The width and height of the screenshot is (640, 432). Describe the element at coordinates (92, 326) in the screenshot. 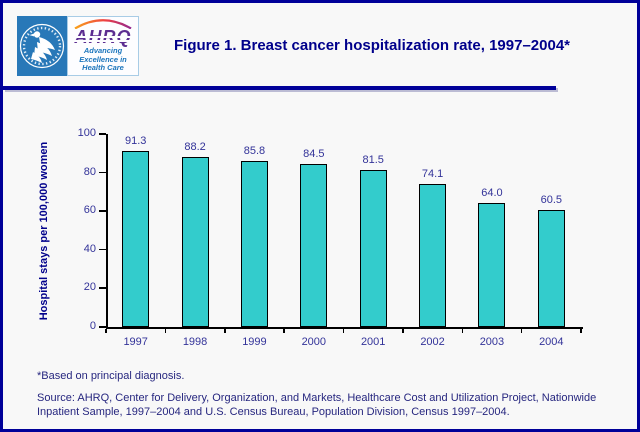

I see `y-tick-label: 0` at that location.